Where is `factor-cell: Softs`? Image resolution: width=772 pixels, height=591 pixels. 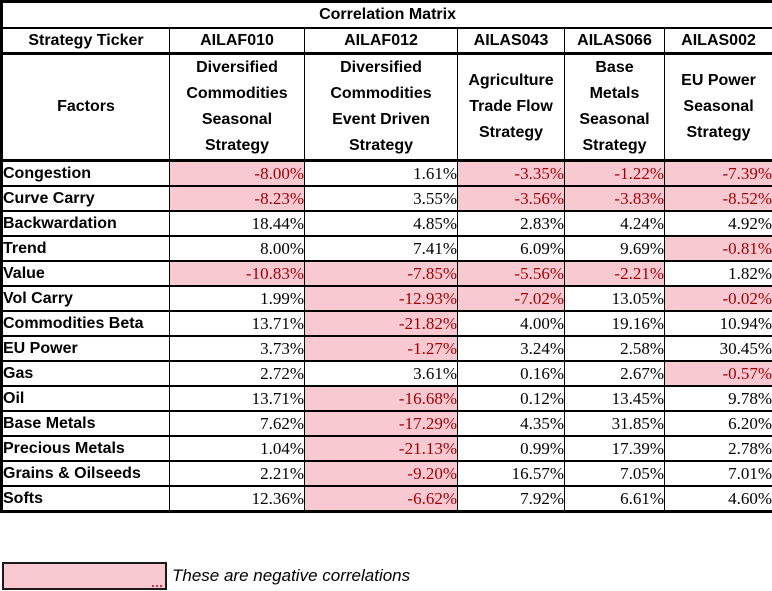
factor-cell: Softs is located at coordinates (85, 499).